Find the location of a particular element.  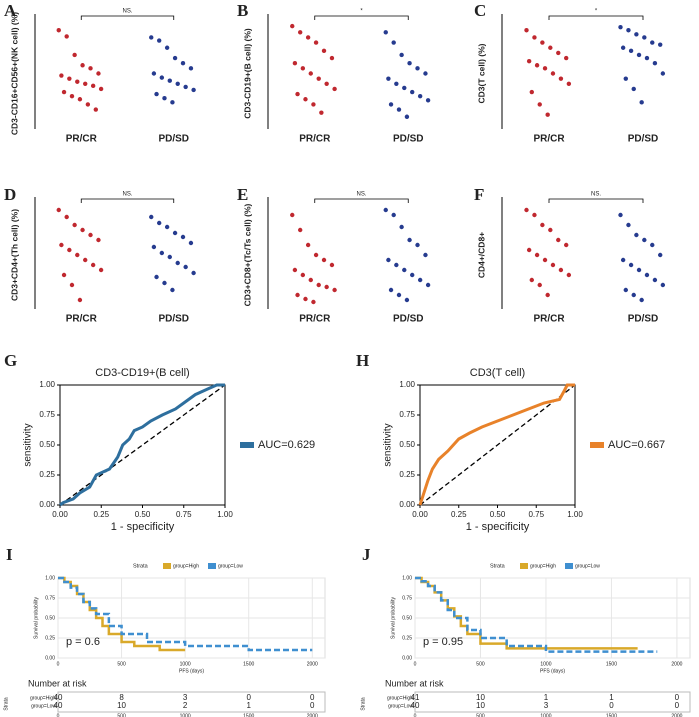

annotation: p = 0.95 is located at coordinates (443, 642).